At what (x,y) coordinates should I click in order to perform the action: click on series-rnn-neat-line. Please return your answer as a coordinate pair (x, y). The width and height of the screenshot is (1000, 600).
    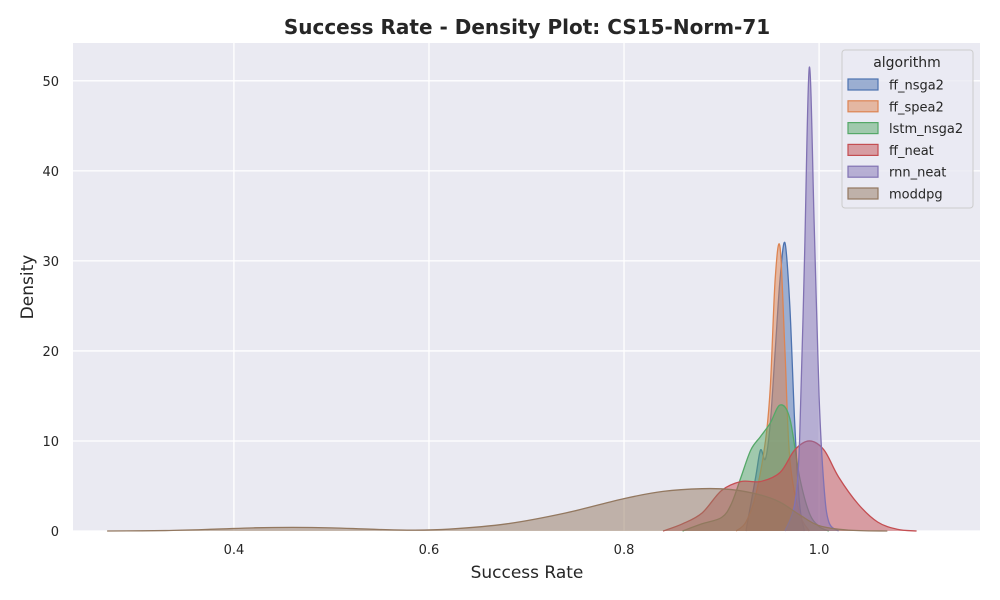
    Looking at the image, I should click on (812, 299).